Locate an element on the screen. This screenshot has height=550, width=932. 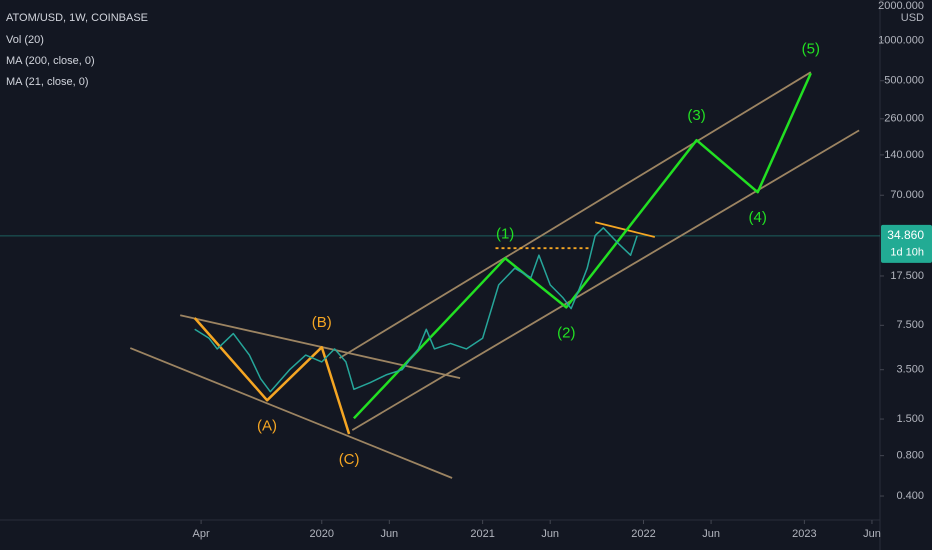
x-tick-label: 2021 is located at coordinates (482, 534).